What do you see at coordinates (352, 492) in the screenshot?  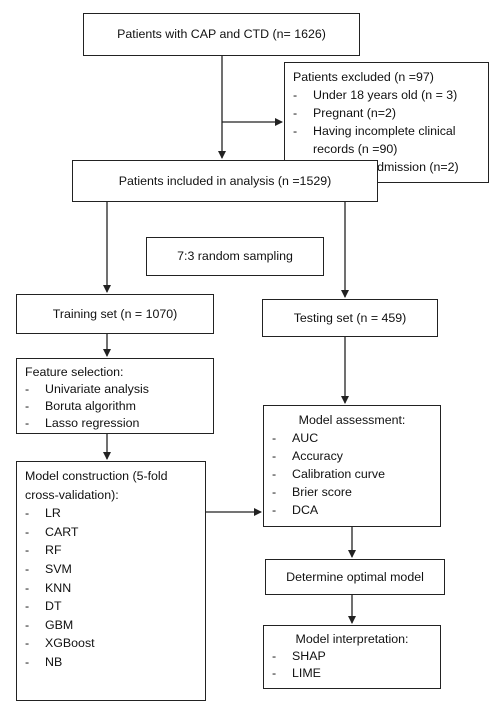 I see `list-item: Brier score` at bounding box center [352, 492].